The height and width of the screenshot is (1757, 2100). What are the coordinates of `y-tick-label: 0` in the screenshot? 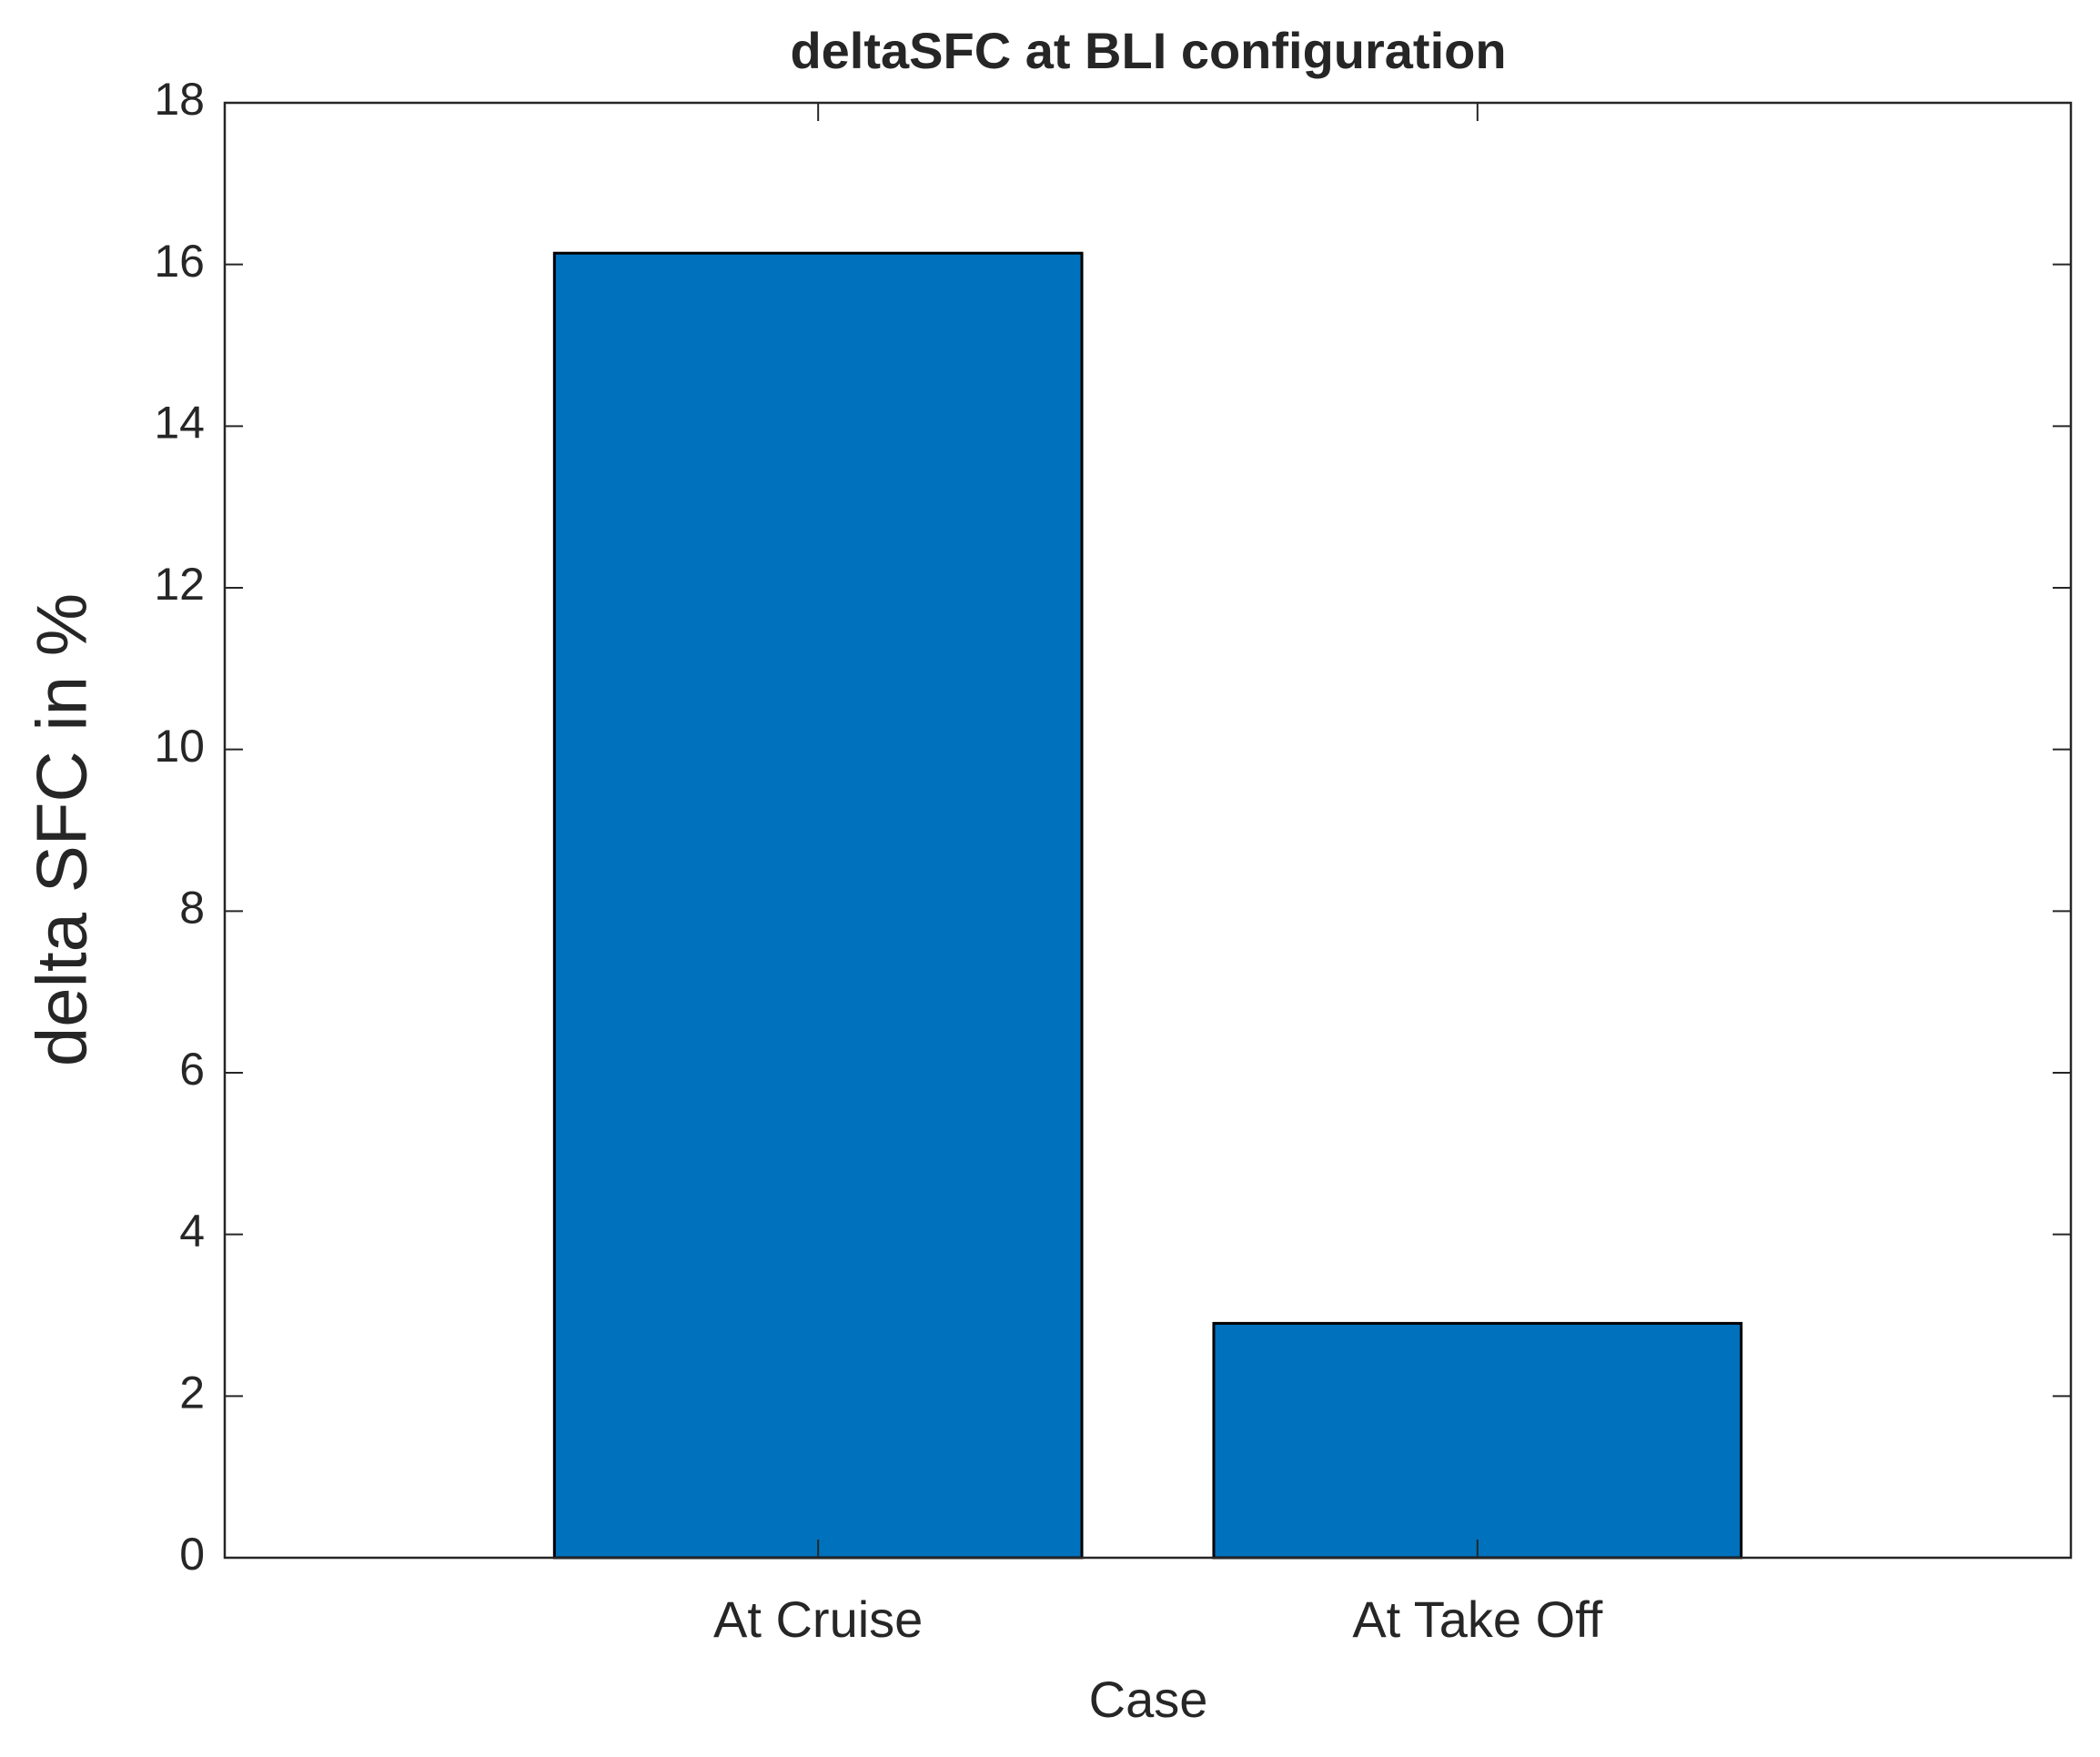 It's located at (192, 1554).